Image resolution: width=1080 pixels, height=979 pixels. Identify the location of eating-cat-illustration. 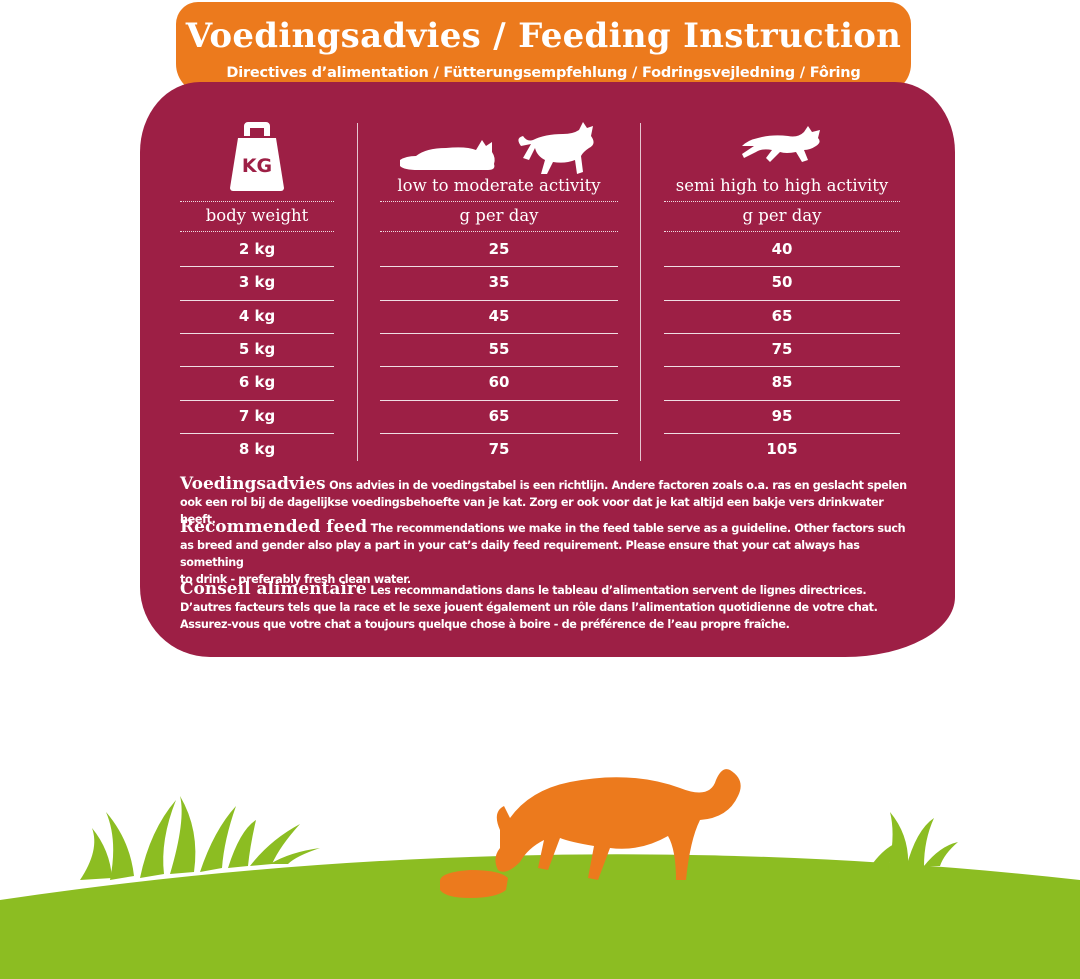
(618, 824).